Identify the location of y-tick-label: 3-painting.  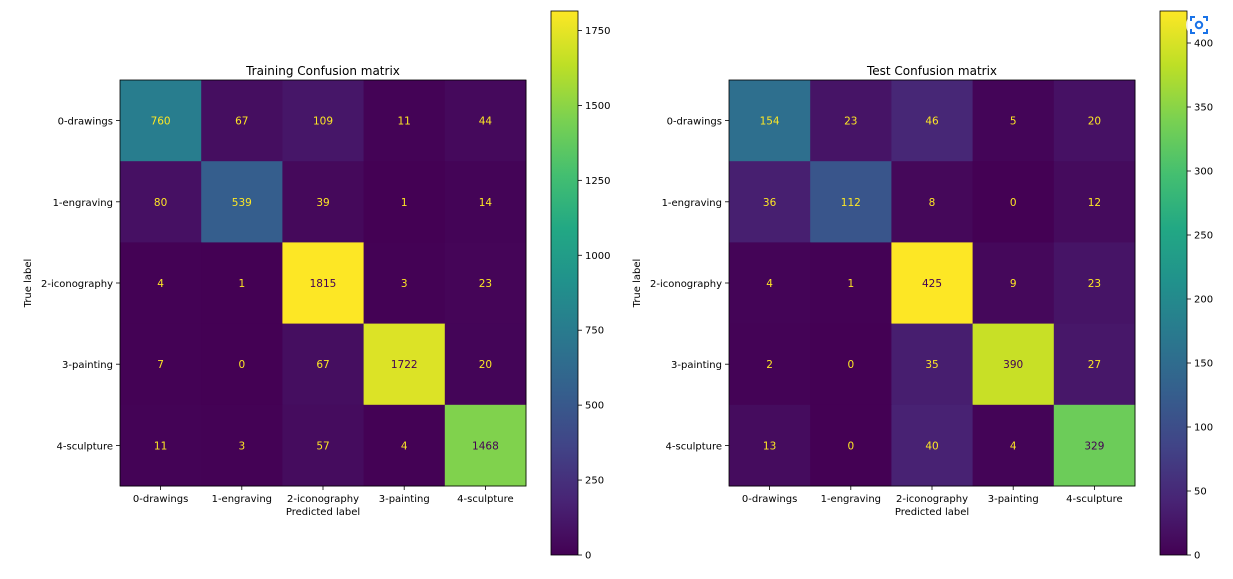
(696, 365).